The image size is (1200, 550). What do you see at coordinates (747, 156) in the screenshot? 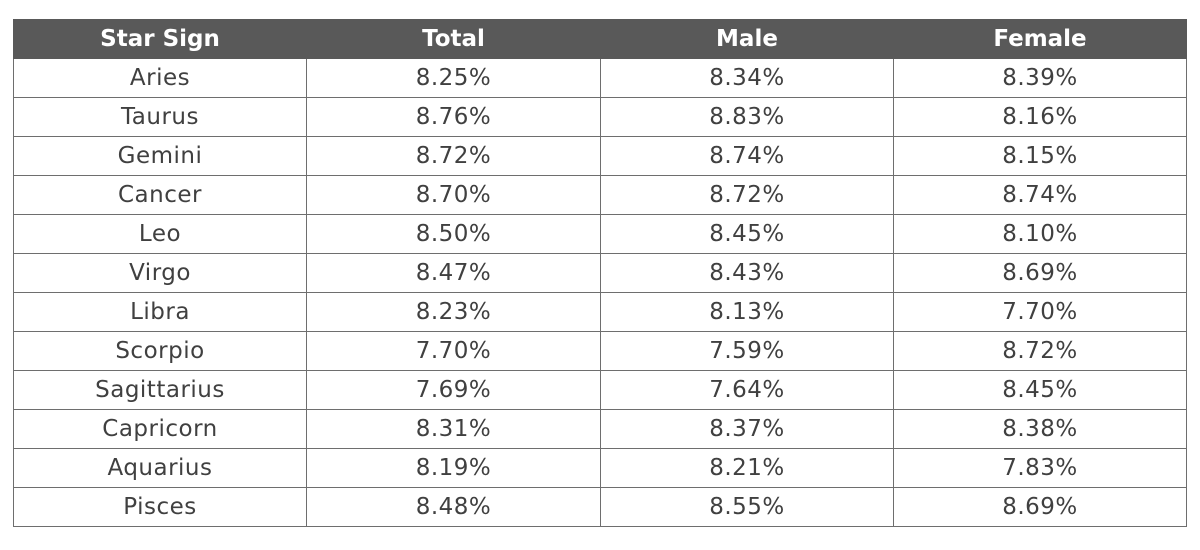
I see `cell-male: 8.74%` at bounding box center [747, 156].